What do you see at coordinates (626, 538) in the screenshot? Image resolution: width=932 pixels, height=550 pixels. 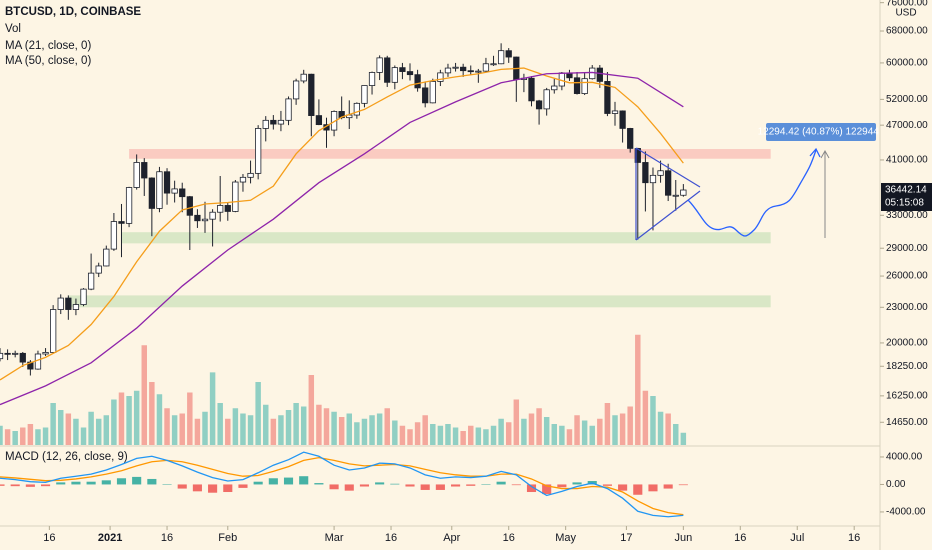 I see `x-tick-label: 17` at bounding box center [626, 538].